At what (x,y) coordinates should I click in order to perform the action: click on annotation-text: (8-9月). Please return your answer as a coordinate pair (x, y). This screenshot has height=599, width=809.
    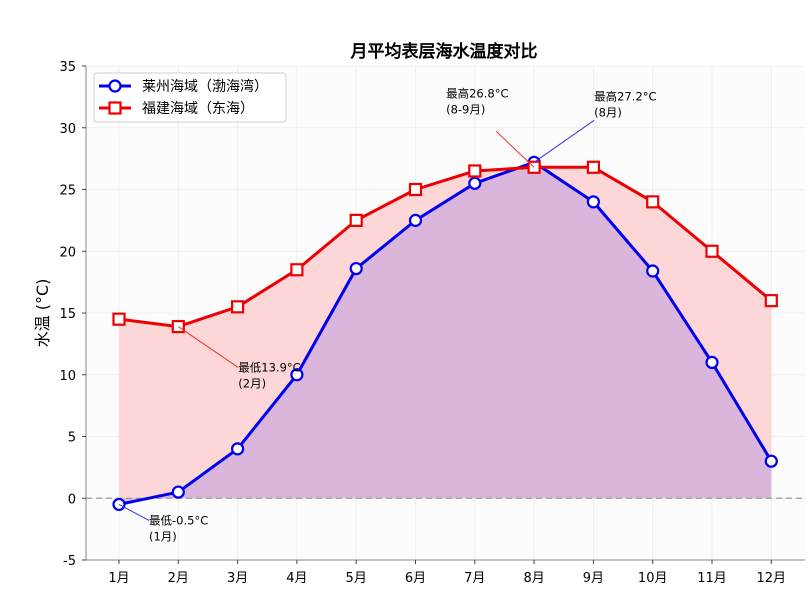
    Looking at the image, I should click on (465, 109).